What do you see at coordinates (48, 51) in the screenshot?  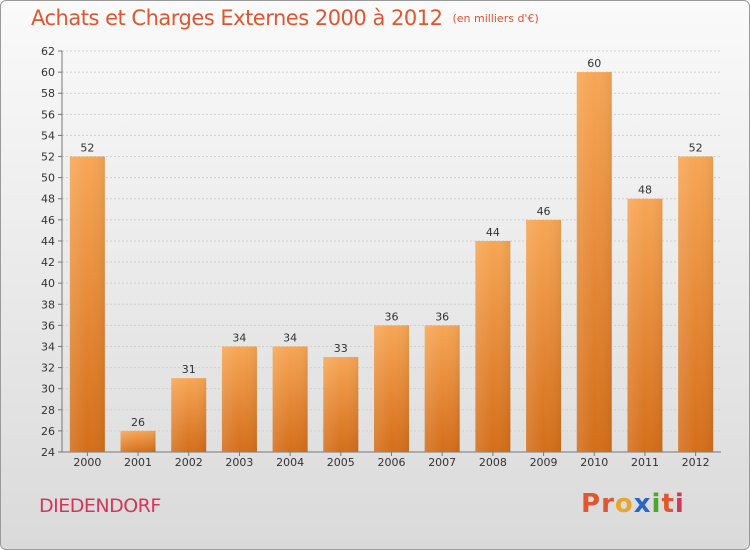 I see `y-tick-label: 62` at bounding box center [48, 51].